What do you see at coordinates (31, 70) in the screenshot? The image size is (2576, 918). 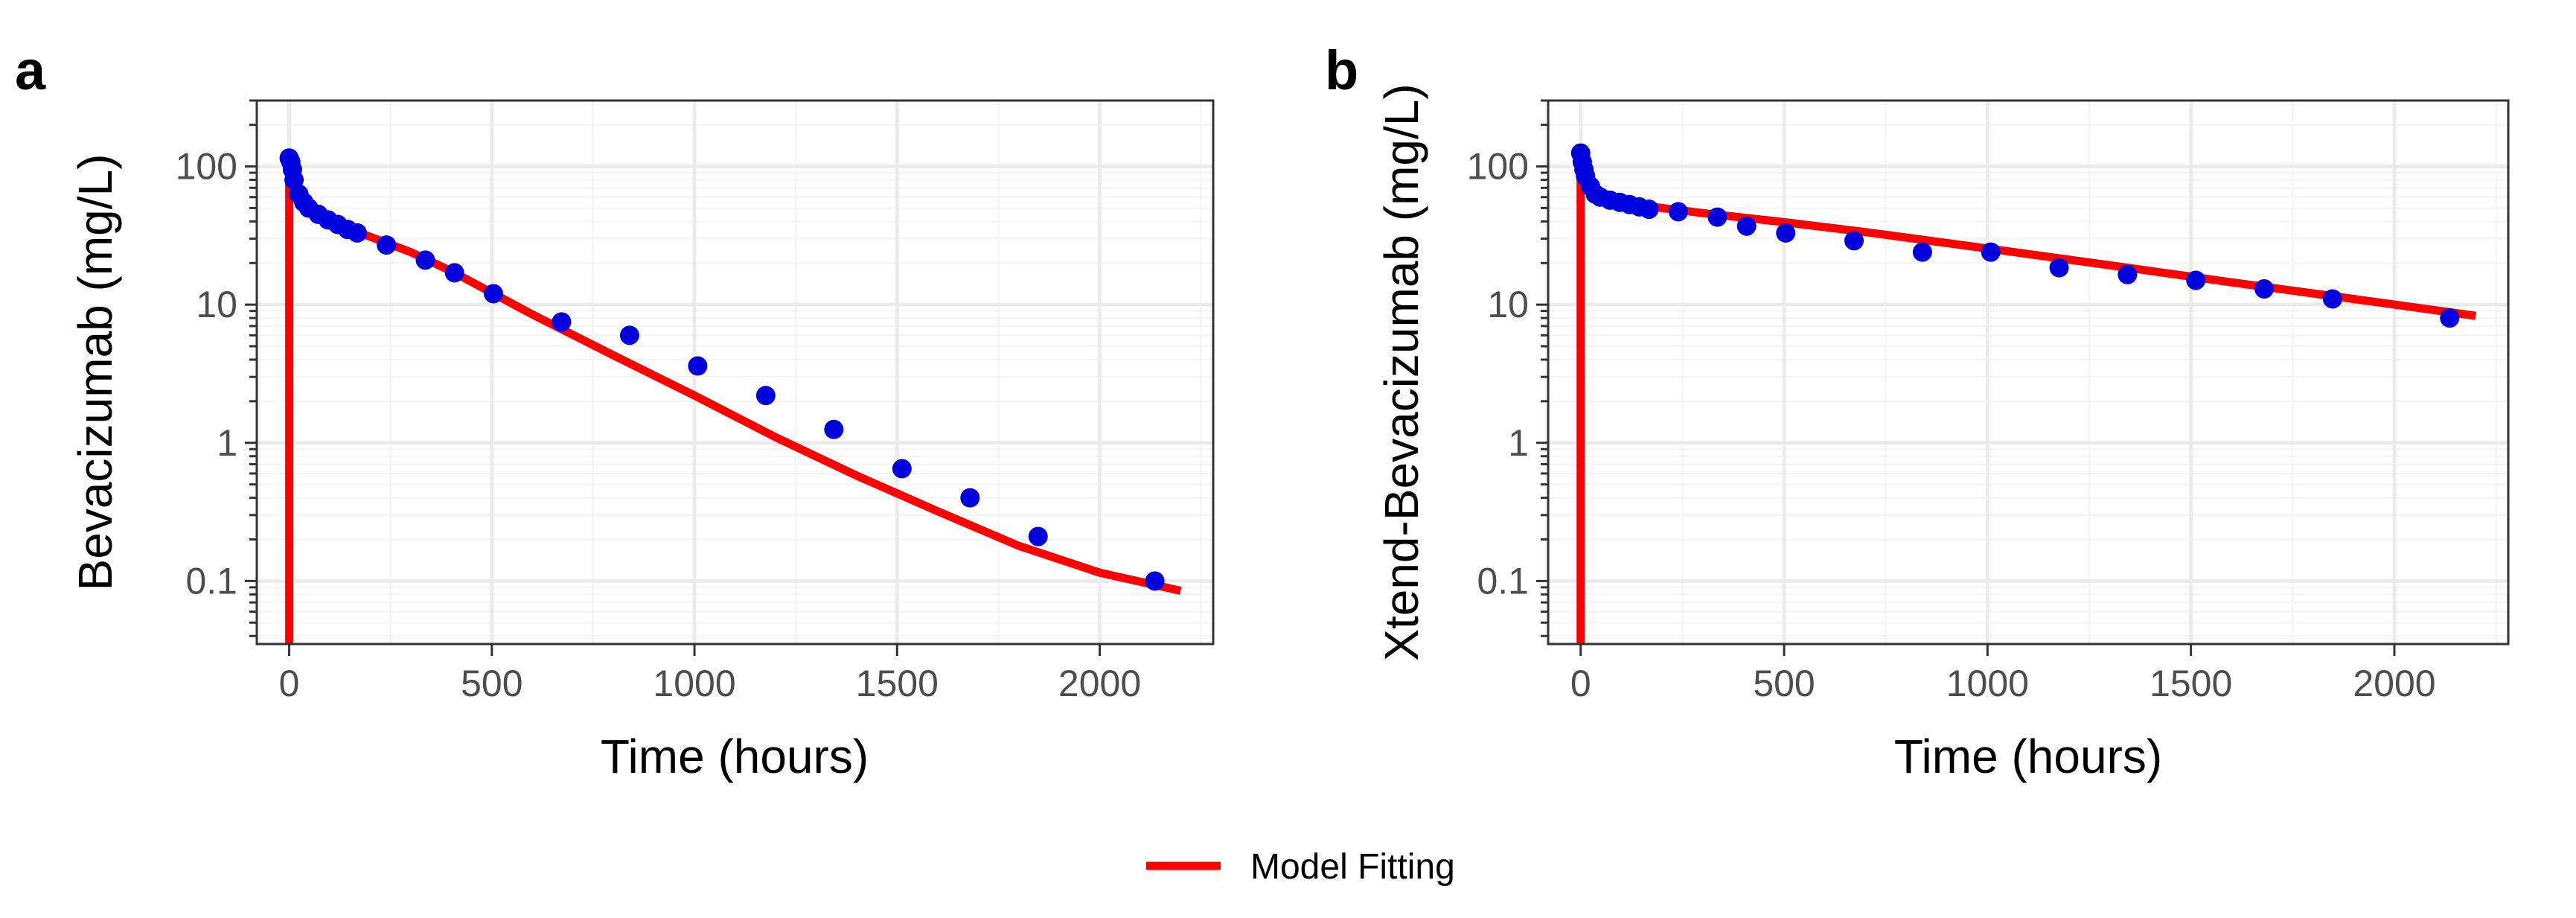 I see `panel-a-label: a` at bounding box center [31, 70].